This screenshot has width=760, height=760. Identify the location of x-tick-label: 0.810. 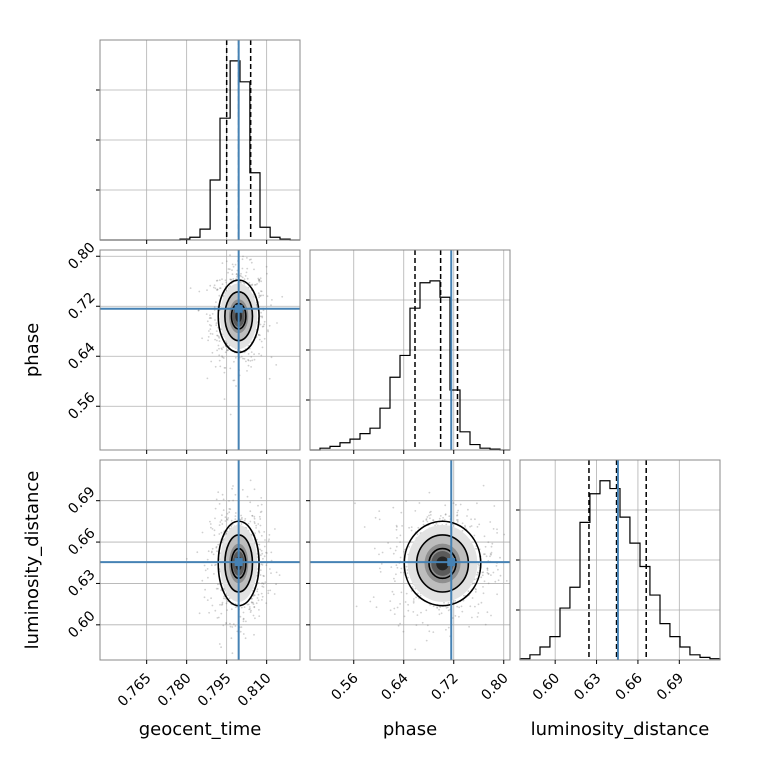
(255, 690).